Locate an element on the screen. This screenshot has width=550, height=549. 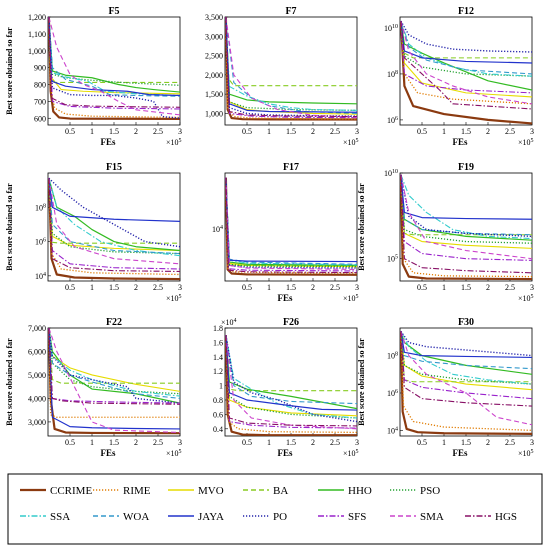
series-line-po-f7 is located at coordinates (291, 67).